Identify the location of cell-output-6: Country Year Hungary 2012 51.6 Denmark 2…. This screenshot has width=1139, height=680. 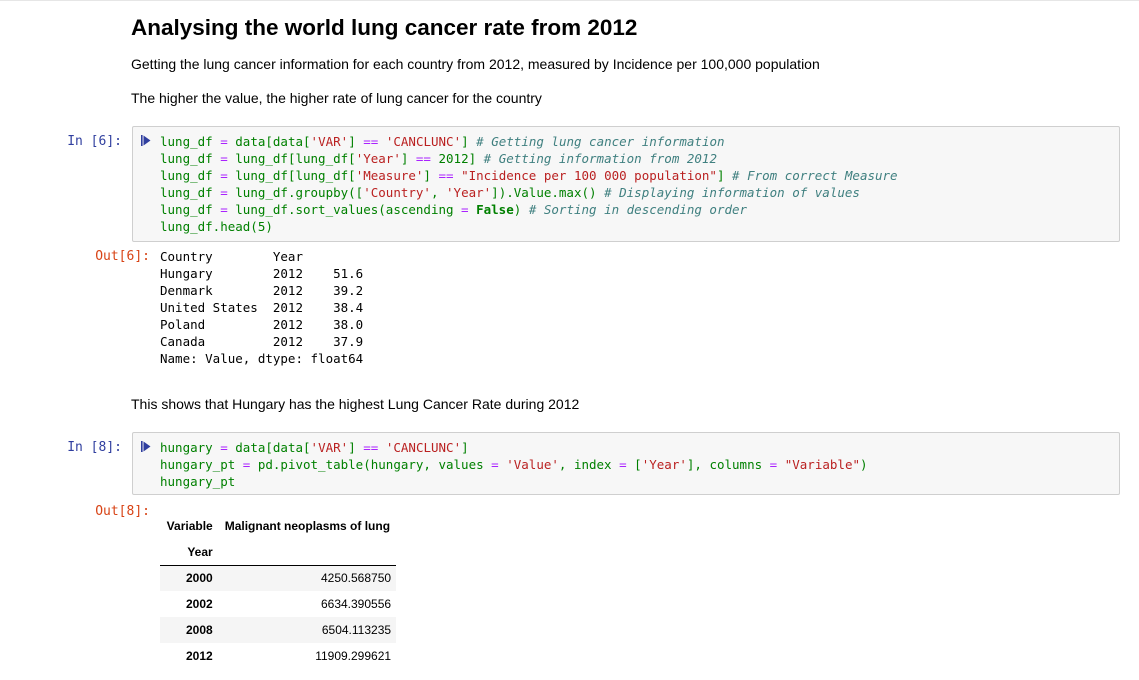
(261, 307).